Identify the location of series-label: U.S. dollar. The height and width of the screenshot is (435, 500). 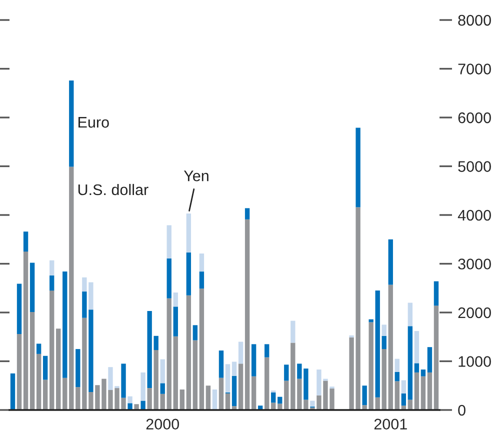
(113, 190).